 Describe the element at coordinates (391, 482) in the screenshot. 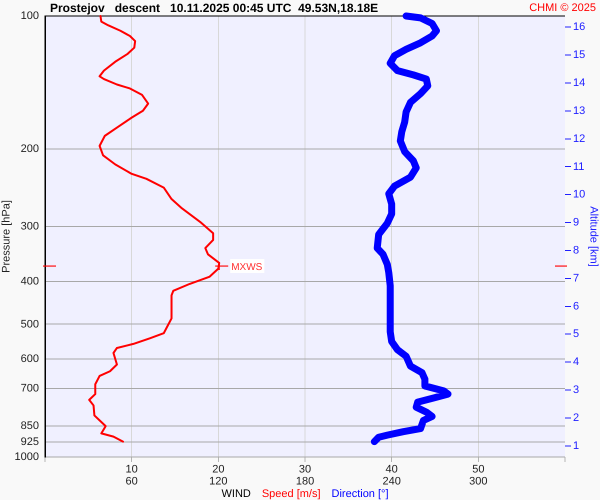

I see `x2-tick-label: 240` at that location.